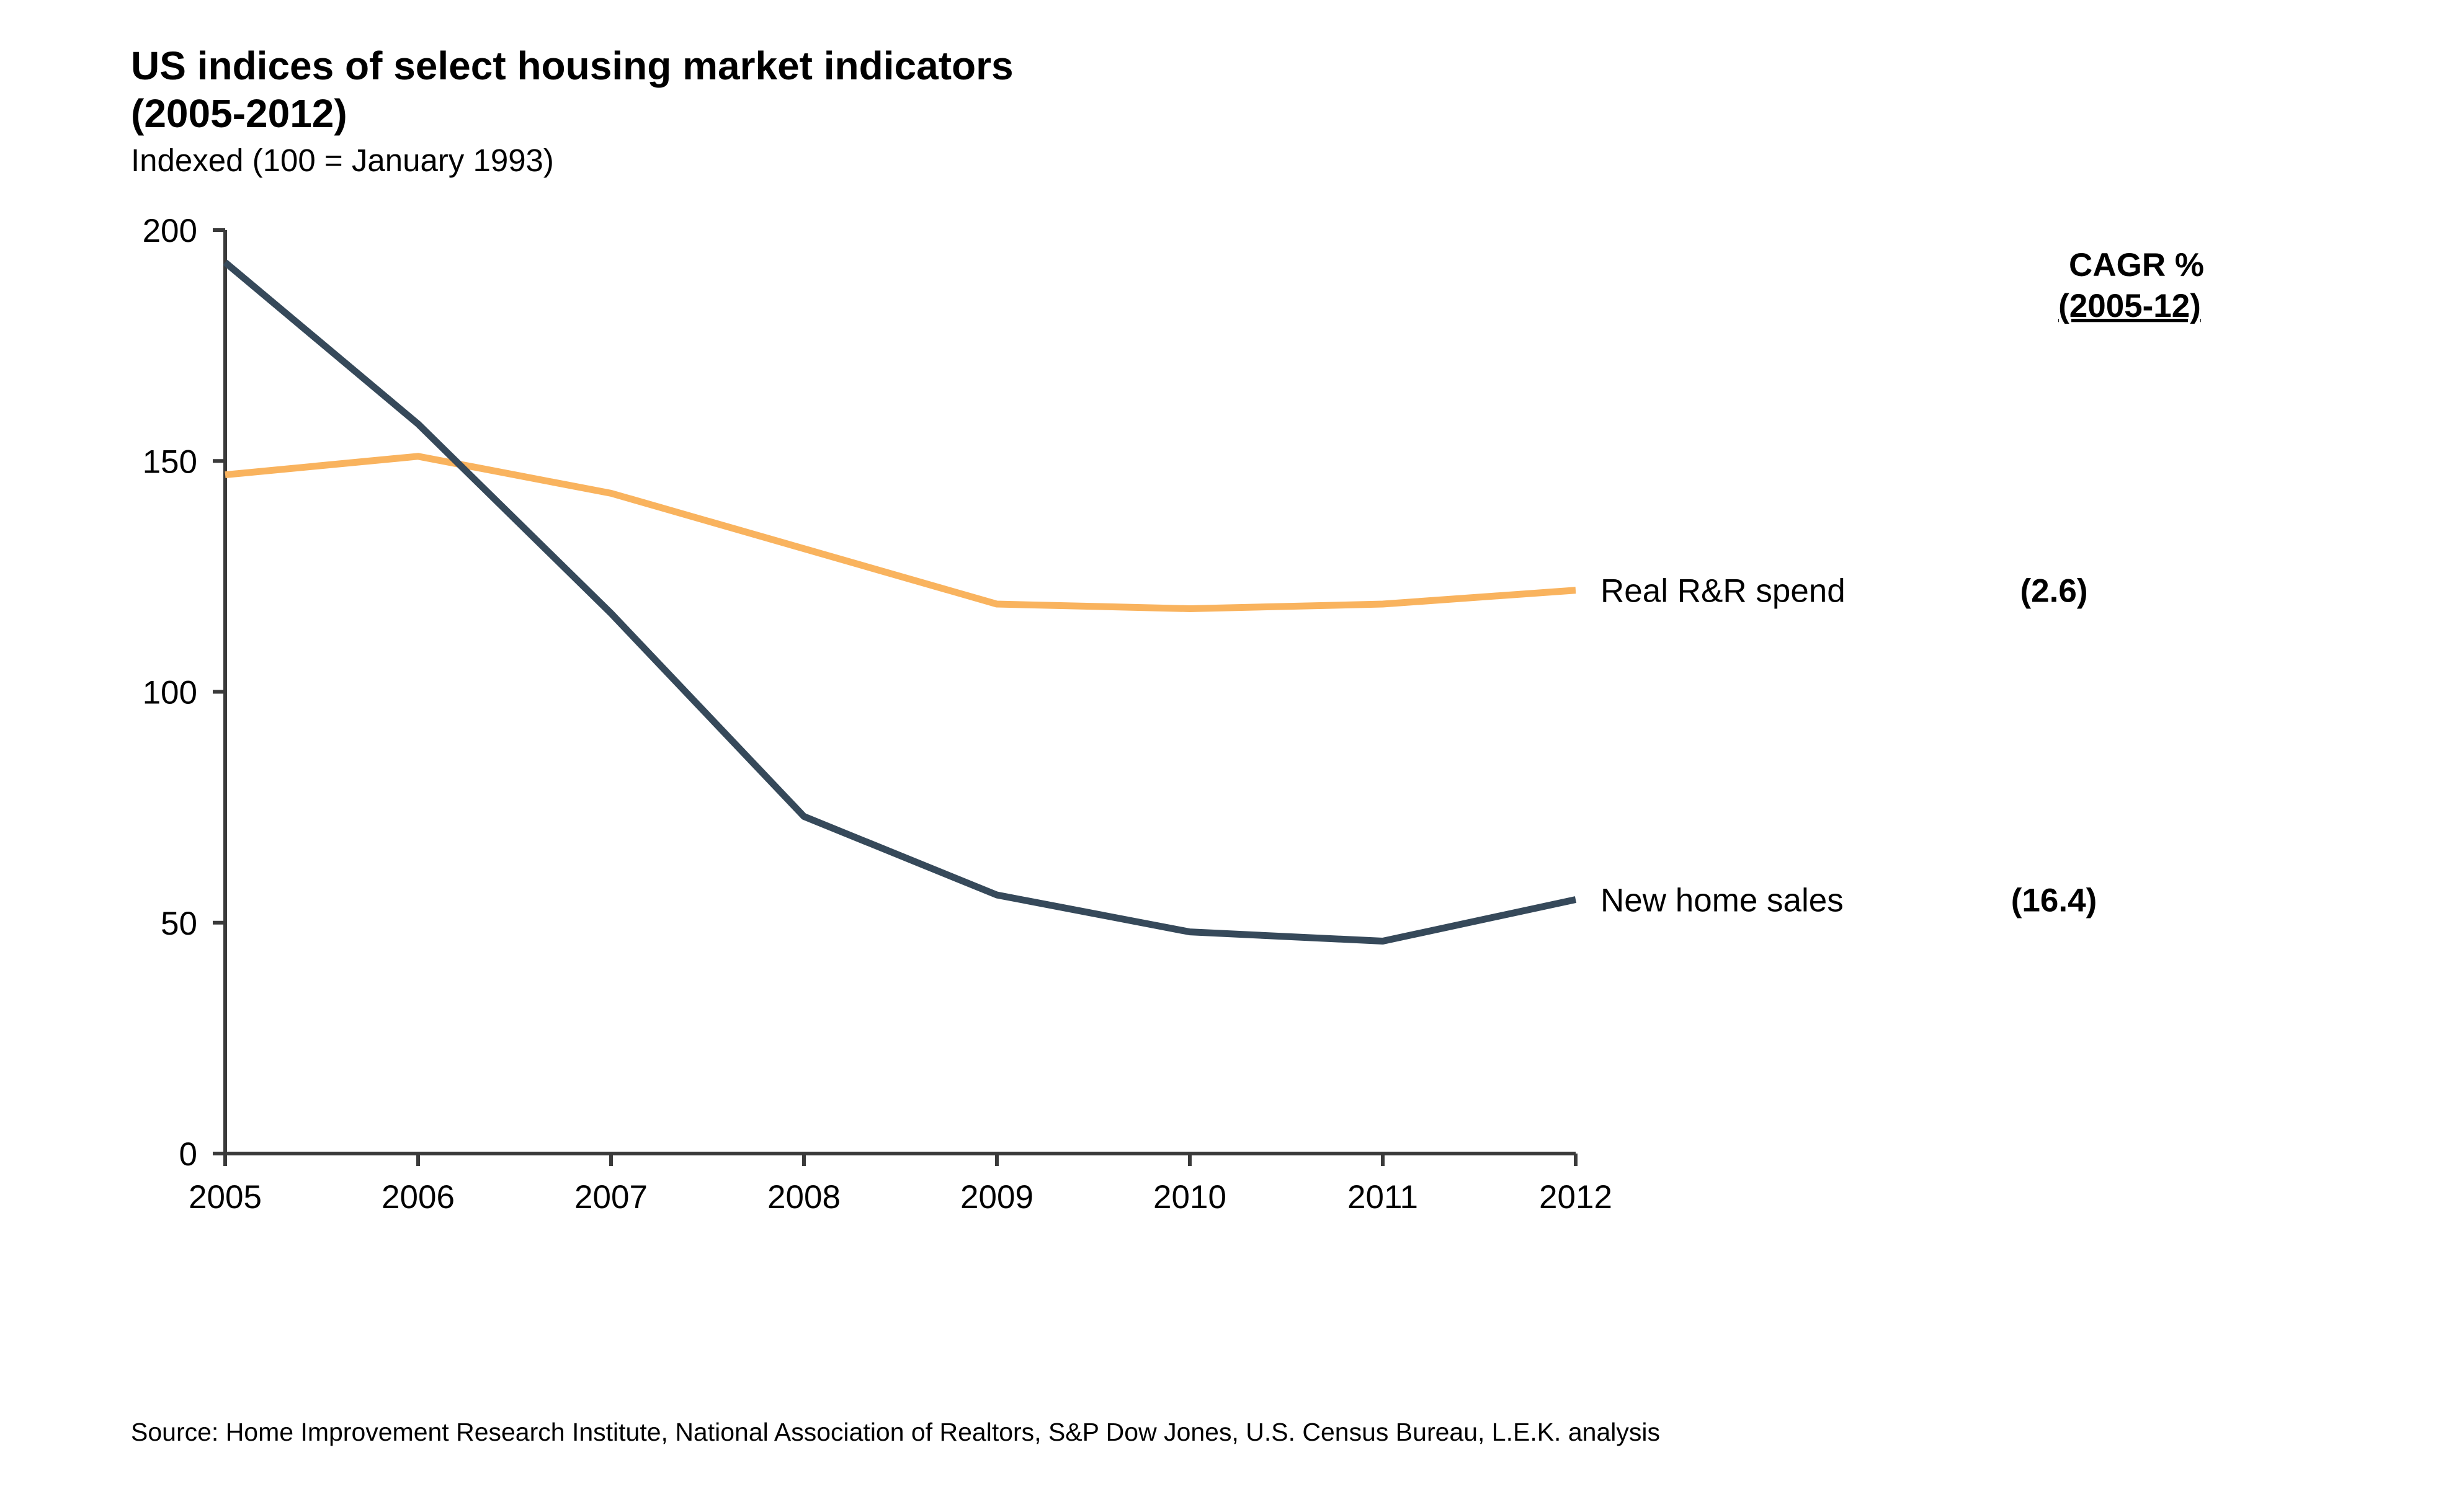 The image size is (2446, 1512). I want to click on chart-title-years: (2005-2012), so click(239, 113).